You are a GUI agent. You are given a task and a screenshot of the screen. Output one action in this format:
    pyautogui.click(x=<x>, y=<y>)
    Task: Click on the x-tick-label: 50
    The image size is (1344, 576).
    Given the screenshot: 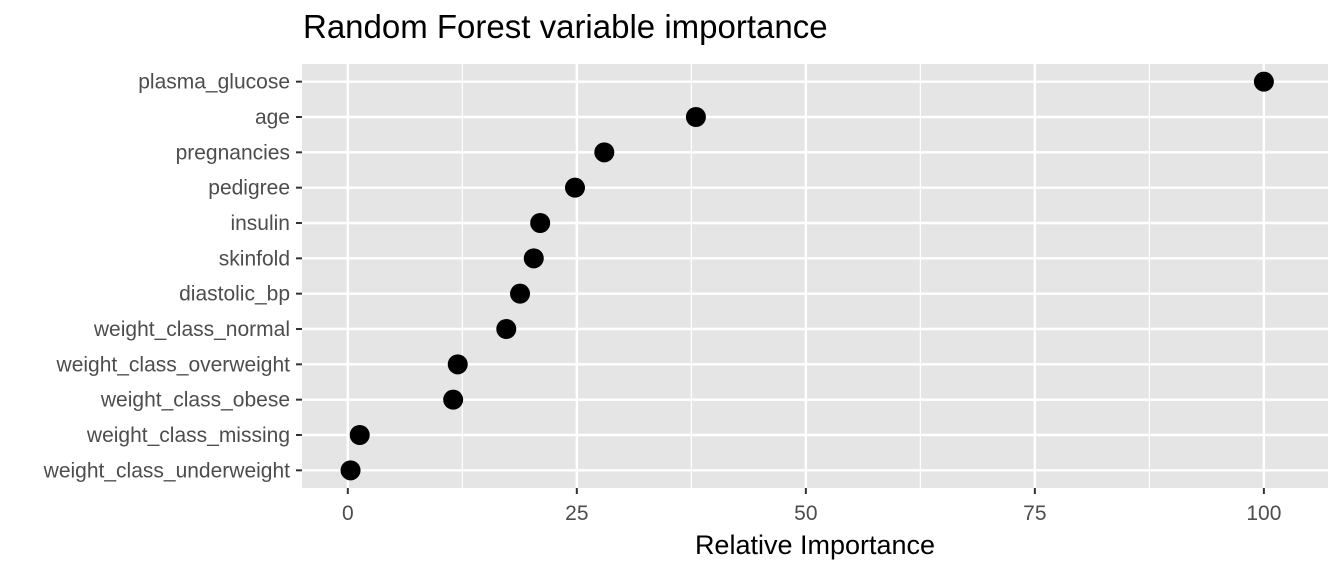 What is the action you would take?
    pyautogui.click(x=805, y=513)
    